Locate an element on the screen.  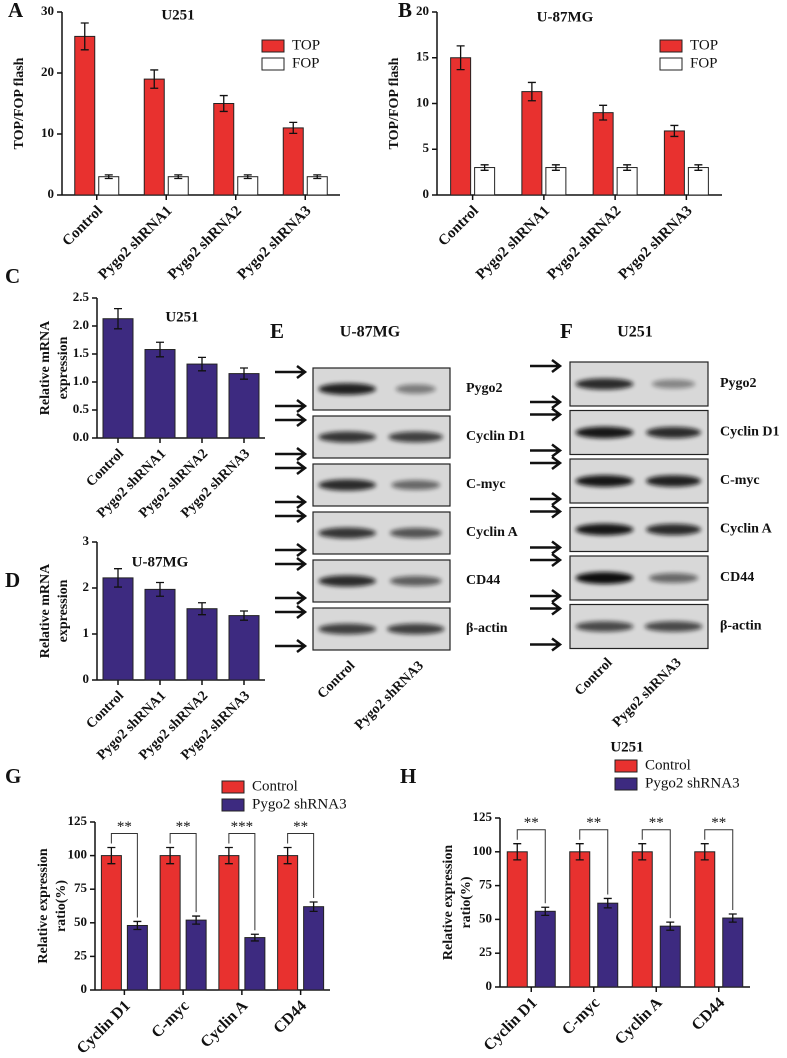
y-axis-label: expression is located at coordinates (63, 610).